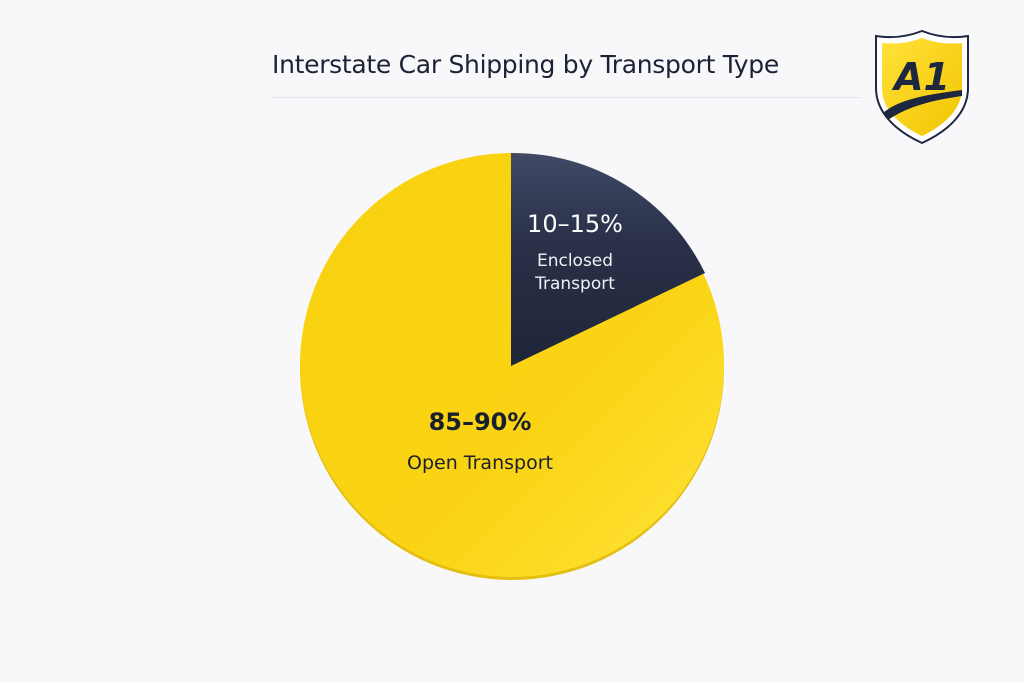  Describe the element at coordinates (575, 224) in the screenshot. I see `enclosed-percentage-label: 10–15%` at that location.